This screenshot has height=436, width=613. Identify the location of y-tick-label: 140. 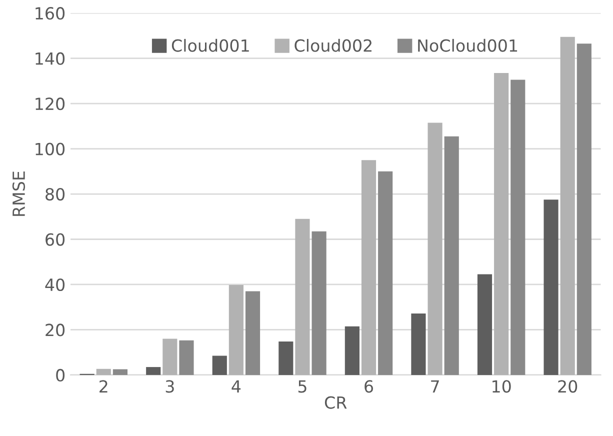
(50, 58).